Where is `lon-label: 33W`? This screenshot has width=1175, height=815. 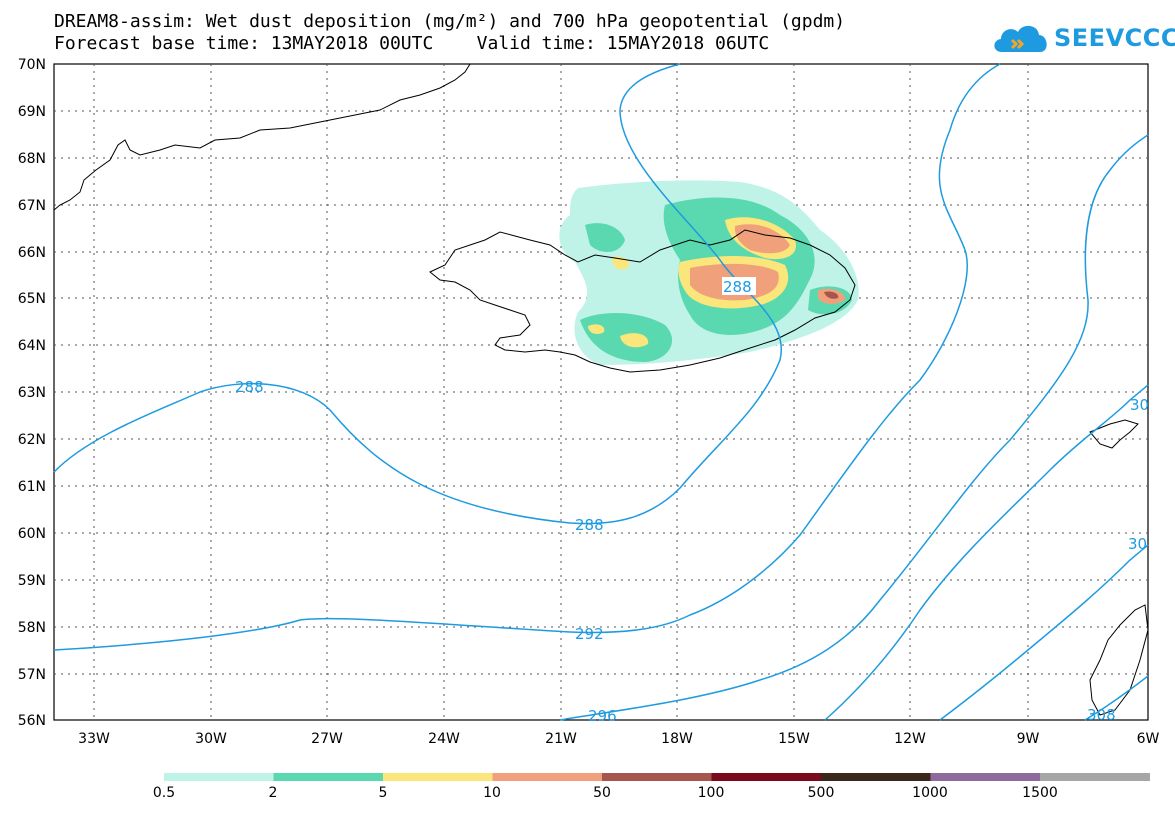
lon-label: 33W is located at coordinates (94, 739).